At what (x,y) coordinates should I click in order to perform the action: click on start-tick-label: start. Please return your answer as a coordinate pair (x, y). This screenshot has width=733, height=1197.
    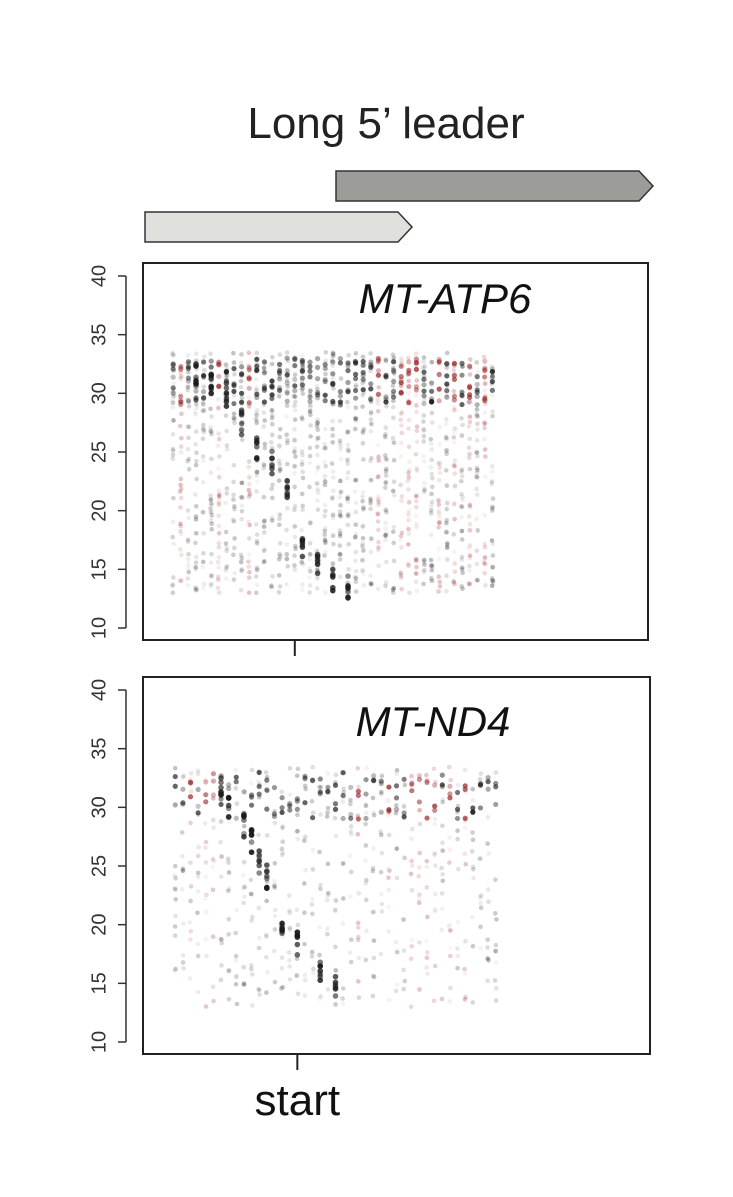
    Looking at the image, I should click on (298, 1100).